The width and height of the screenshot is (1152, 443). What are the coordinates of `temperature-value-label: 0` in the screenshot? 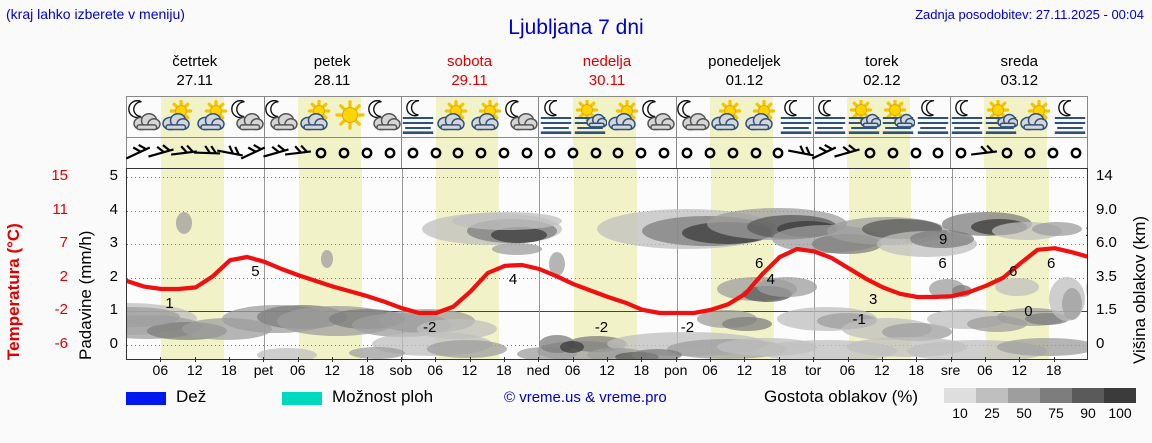 It's located at (1028, 311).